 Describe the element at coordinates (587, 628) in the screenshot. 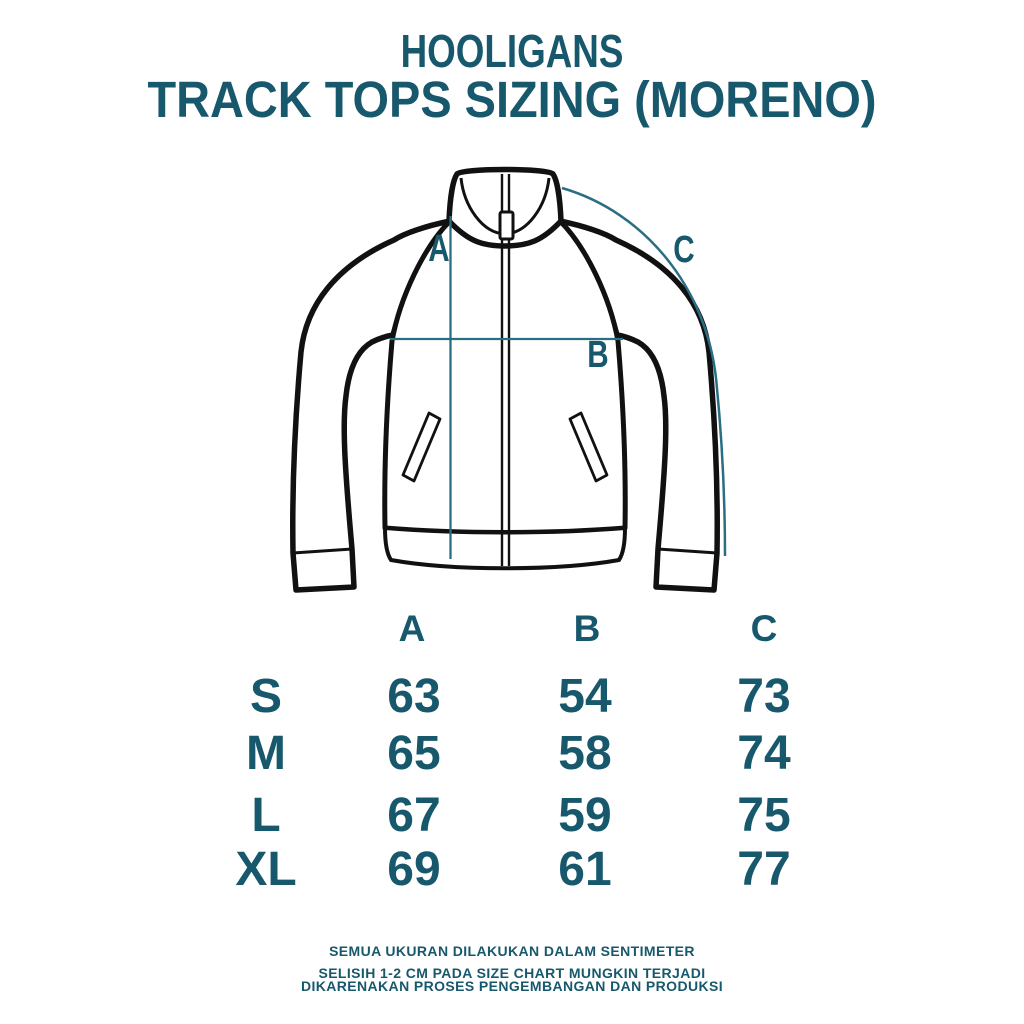

I see `table-header-b: B` at that location.